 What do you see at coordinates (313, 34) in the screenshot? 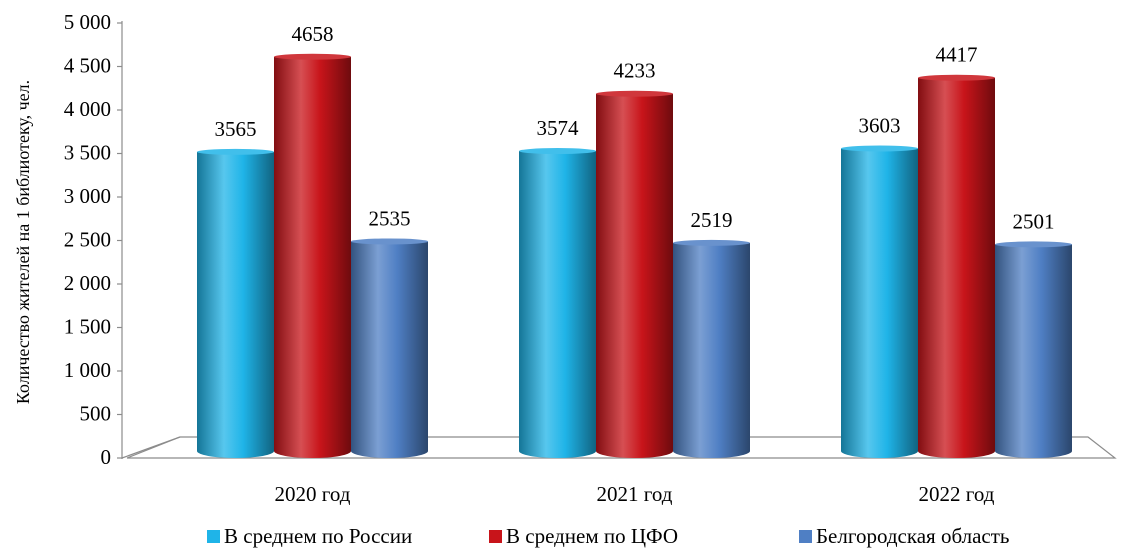
I see `data-label: 4658` at bounding box center [313, 34].